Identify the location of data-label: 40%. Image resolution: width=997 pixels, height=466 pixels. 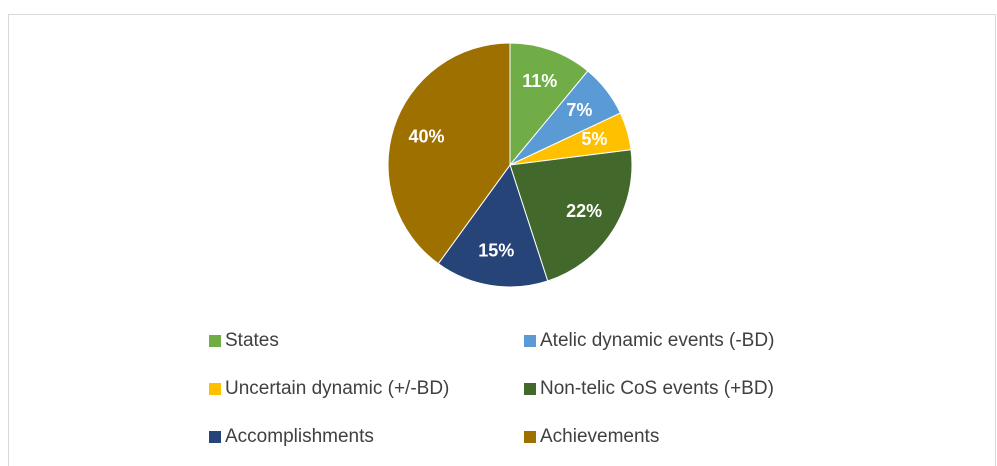
(426, 137).